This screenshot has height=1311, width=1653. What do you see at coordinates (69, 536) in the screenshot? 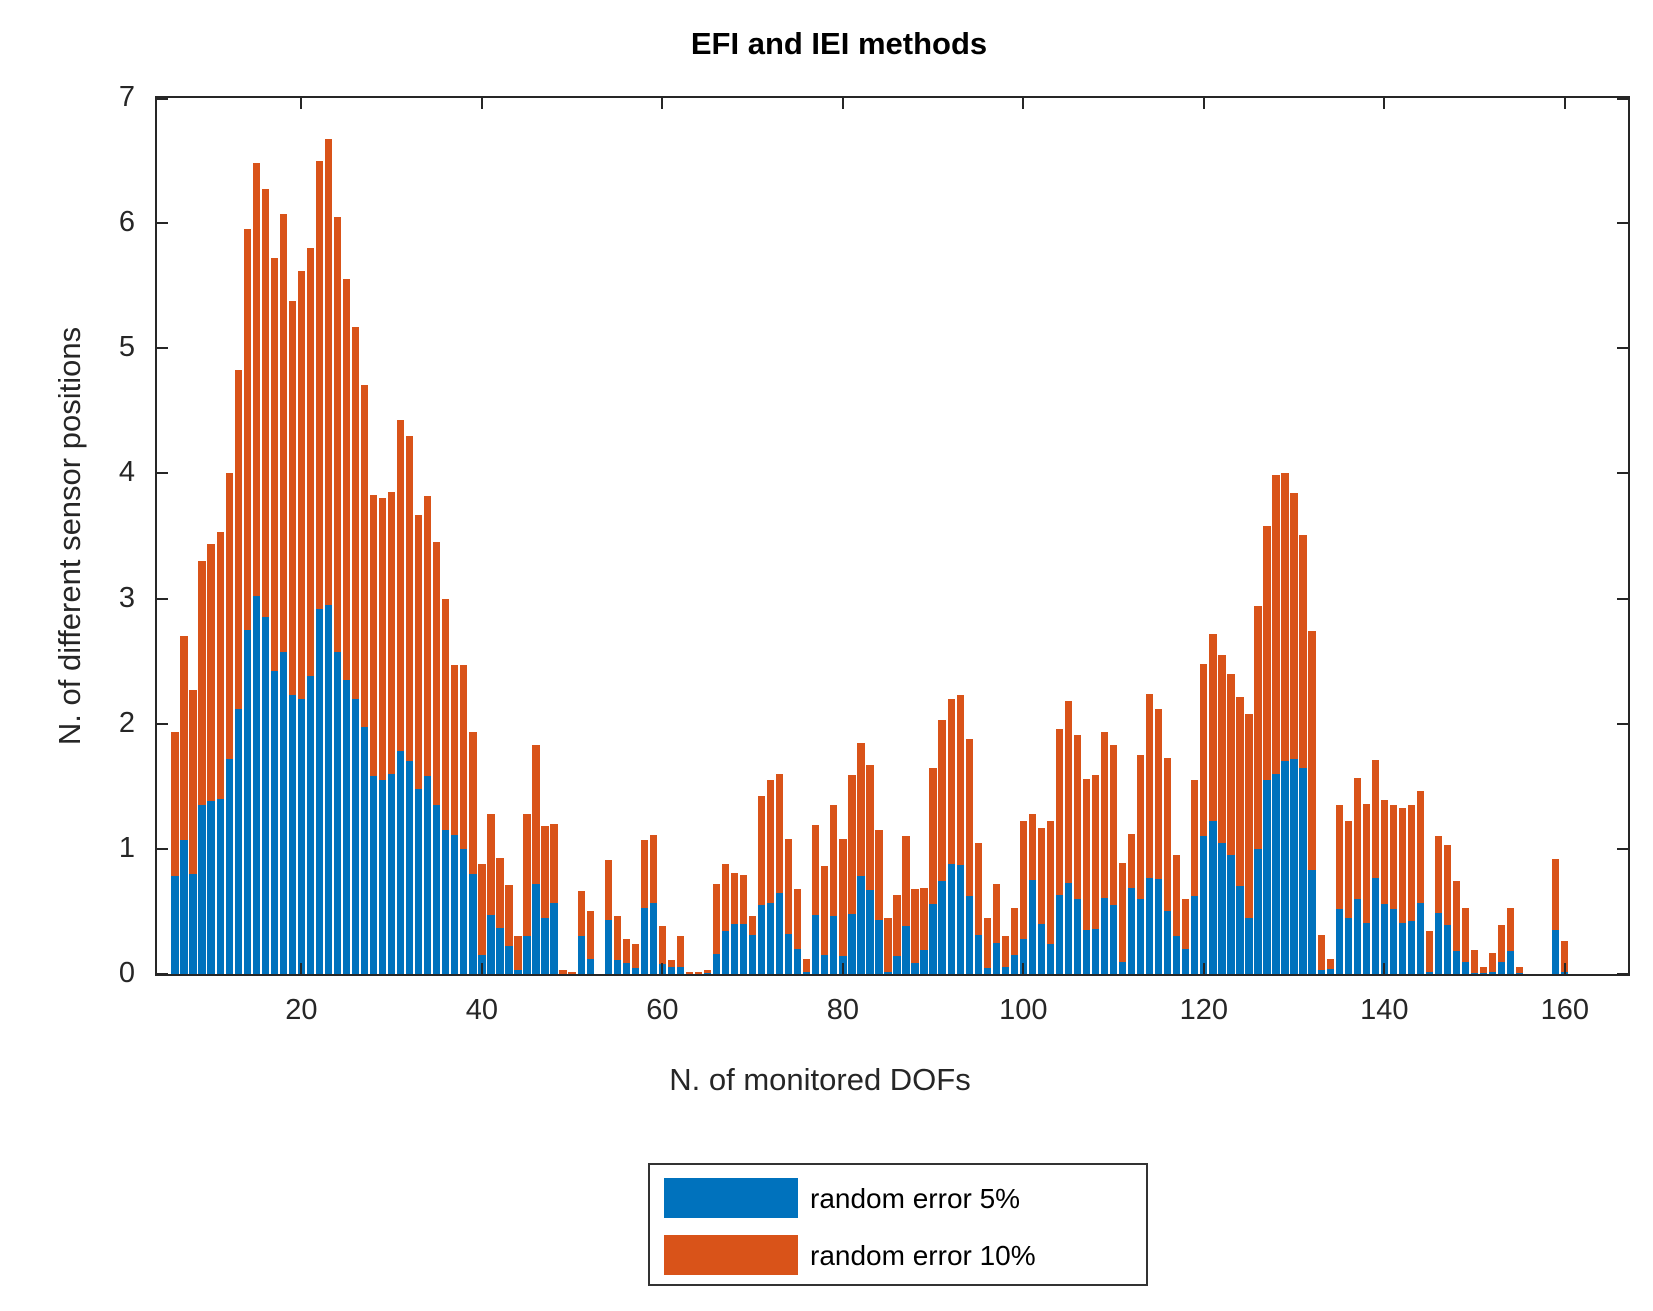
I see `y-axis-label: N. of different sensor positions` at bounding box center [69, 536].